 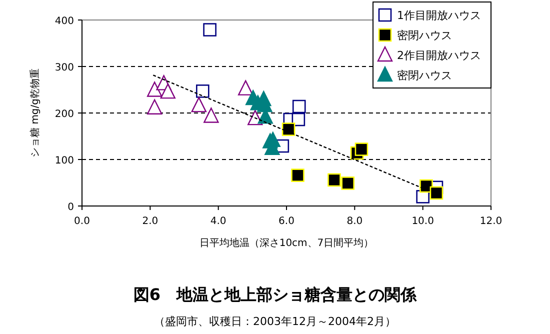 I want to click on legend-label: 2作目開放ハウス, so click(x=439, y=55).